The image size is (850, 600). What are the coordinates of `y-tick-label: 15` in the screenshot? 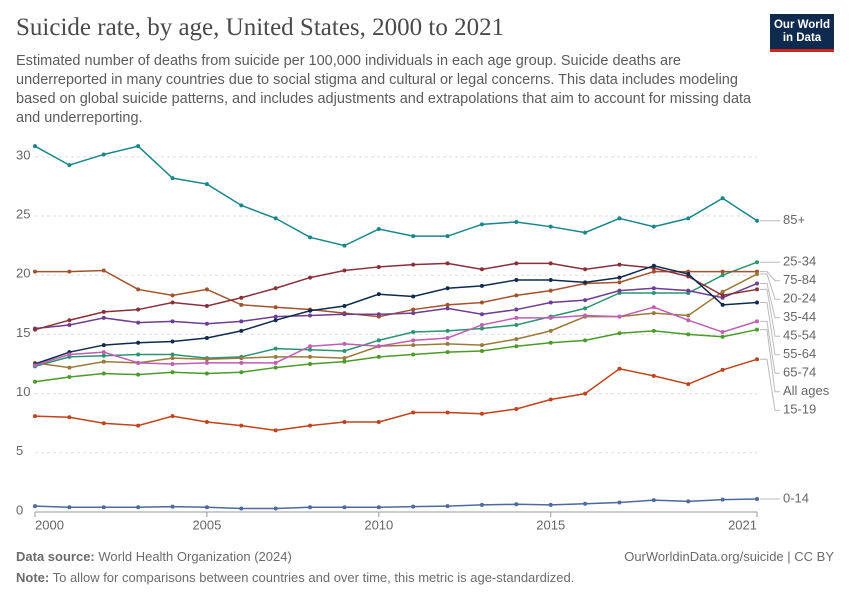 It's located at (23, 332).